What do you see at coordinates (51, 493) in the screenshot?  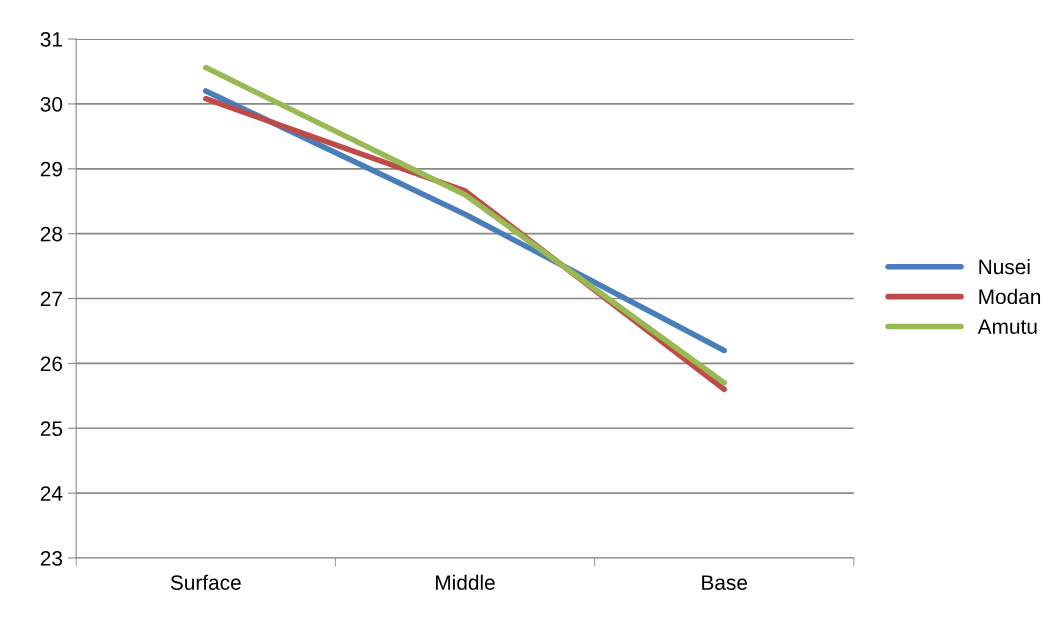 I see `y-tick-label: 24` at bounding box center [51, 493].